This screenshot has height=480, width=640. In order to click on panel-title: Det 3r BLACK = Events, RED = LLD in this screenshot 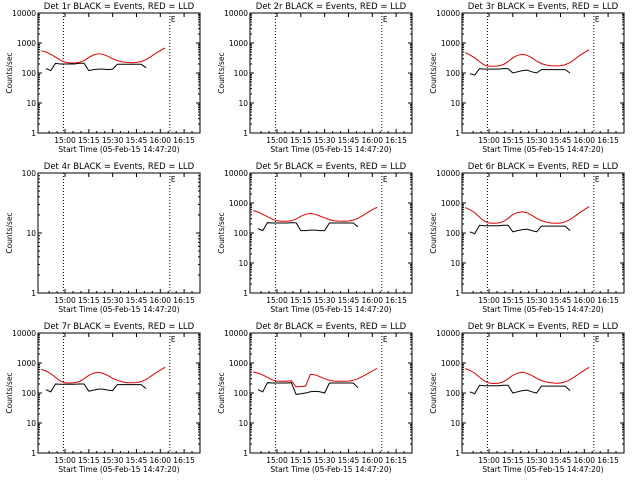, I will do `click(543, 7)`.